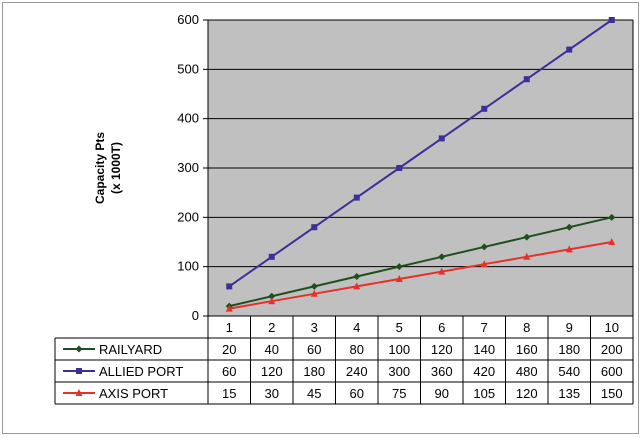  I want to click on y-axis-ticks: 0 100 200 300 400 500 600, so click(192, 167).